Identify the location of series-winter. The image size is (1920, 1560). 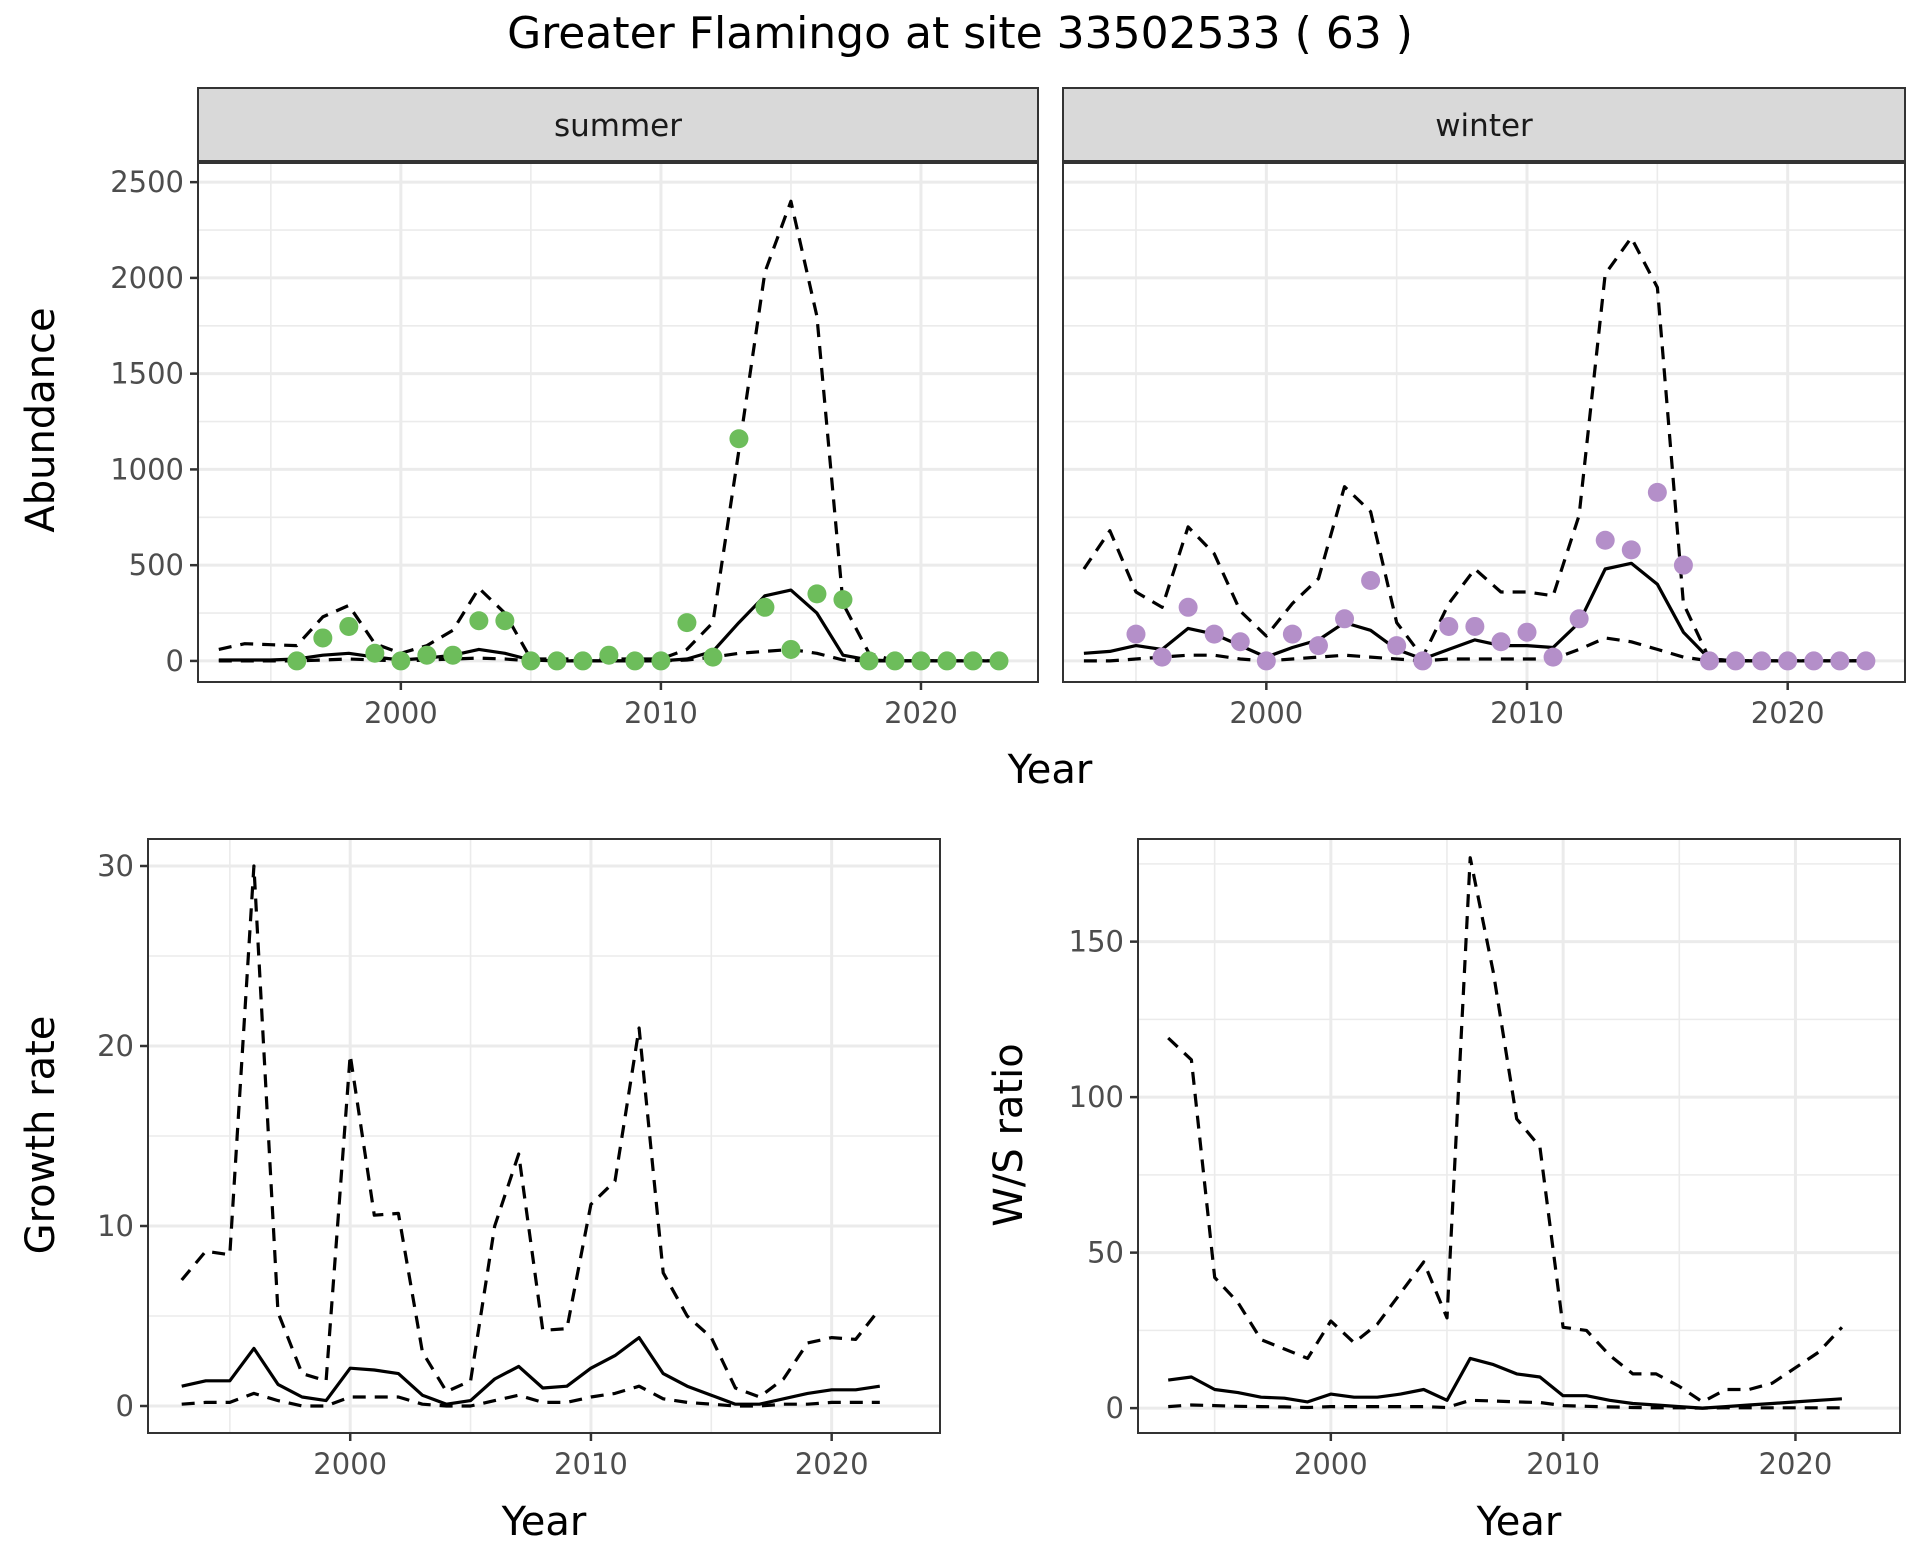
(1474, 449).